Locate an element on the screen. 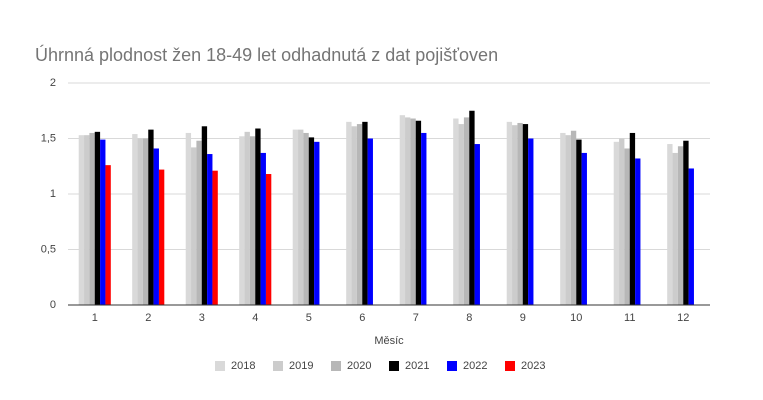 This screenshot has width=763, height=400. legend-label: 2019 is located at coordinates (301, 366).